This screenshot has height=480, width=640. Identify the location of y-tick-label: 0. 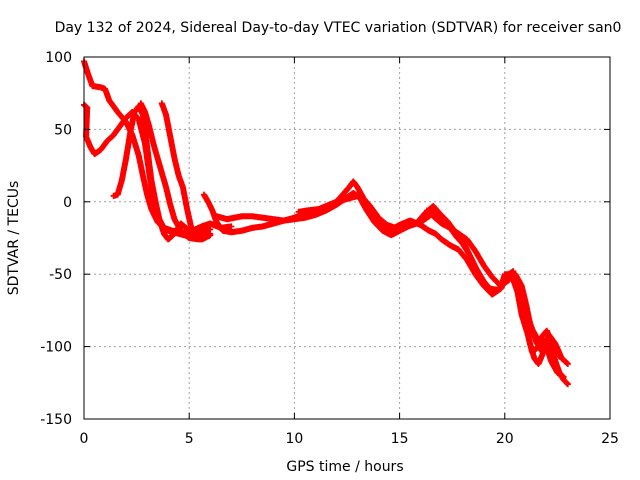
(67, 203).